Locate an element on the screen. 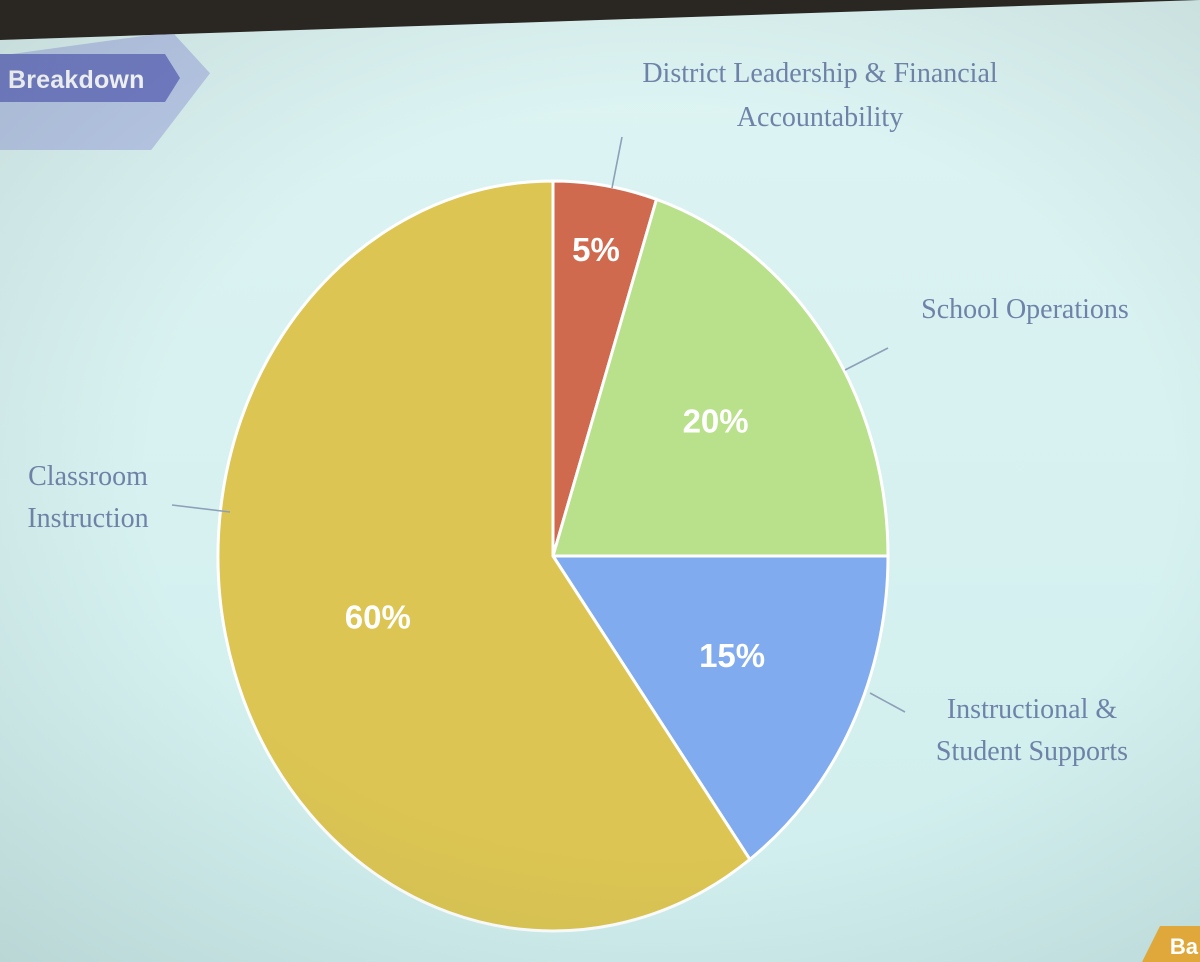 The height and width of the screenshot is (962, 1200). pie-slice-value-label-1: 5% is located at coordinates (596, 249).